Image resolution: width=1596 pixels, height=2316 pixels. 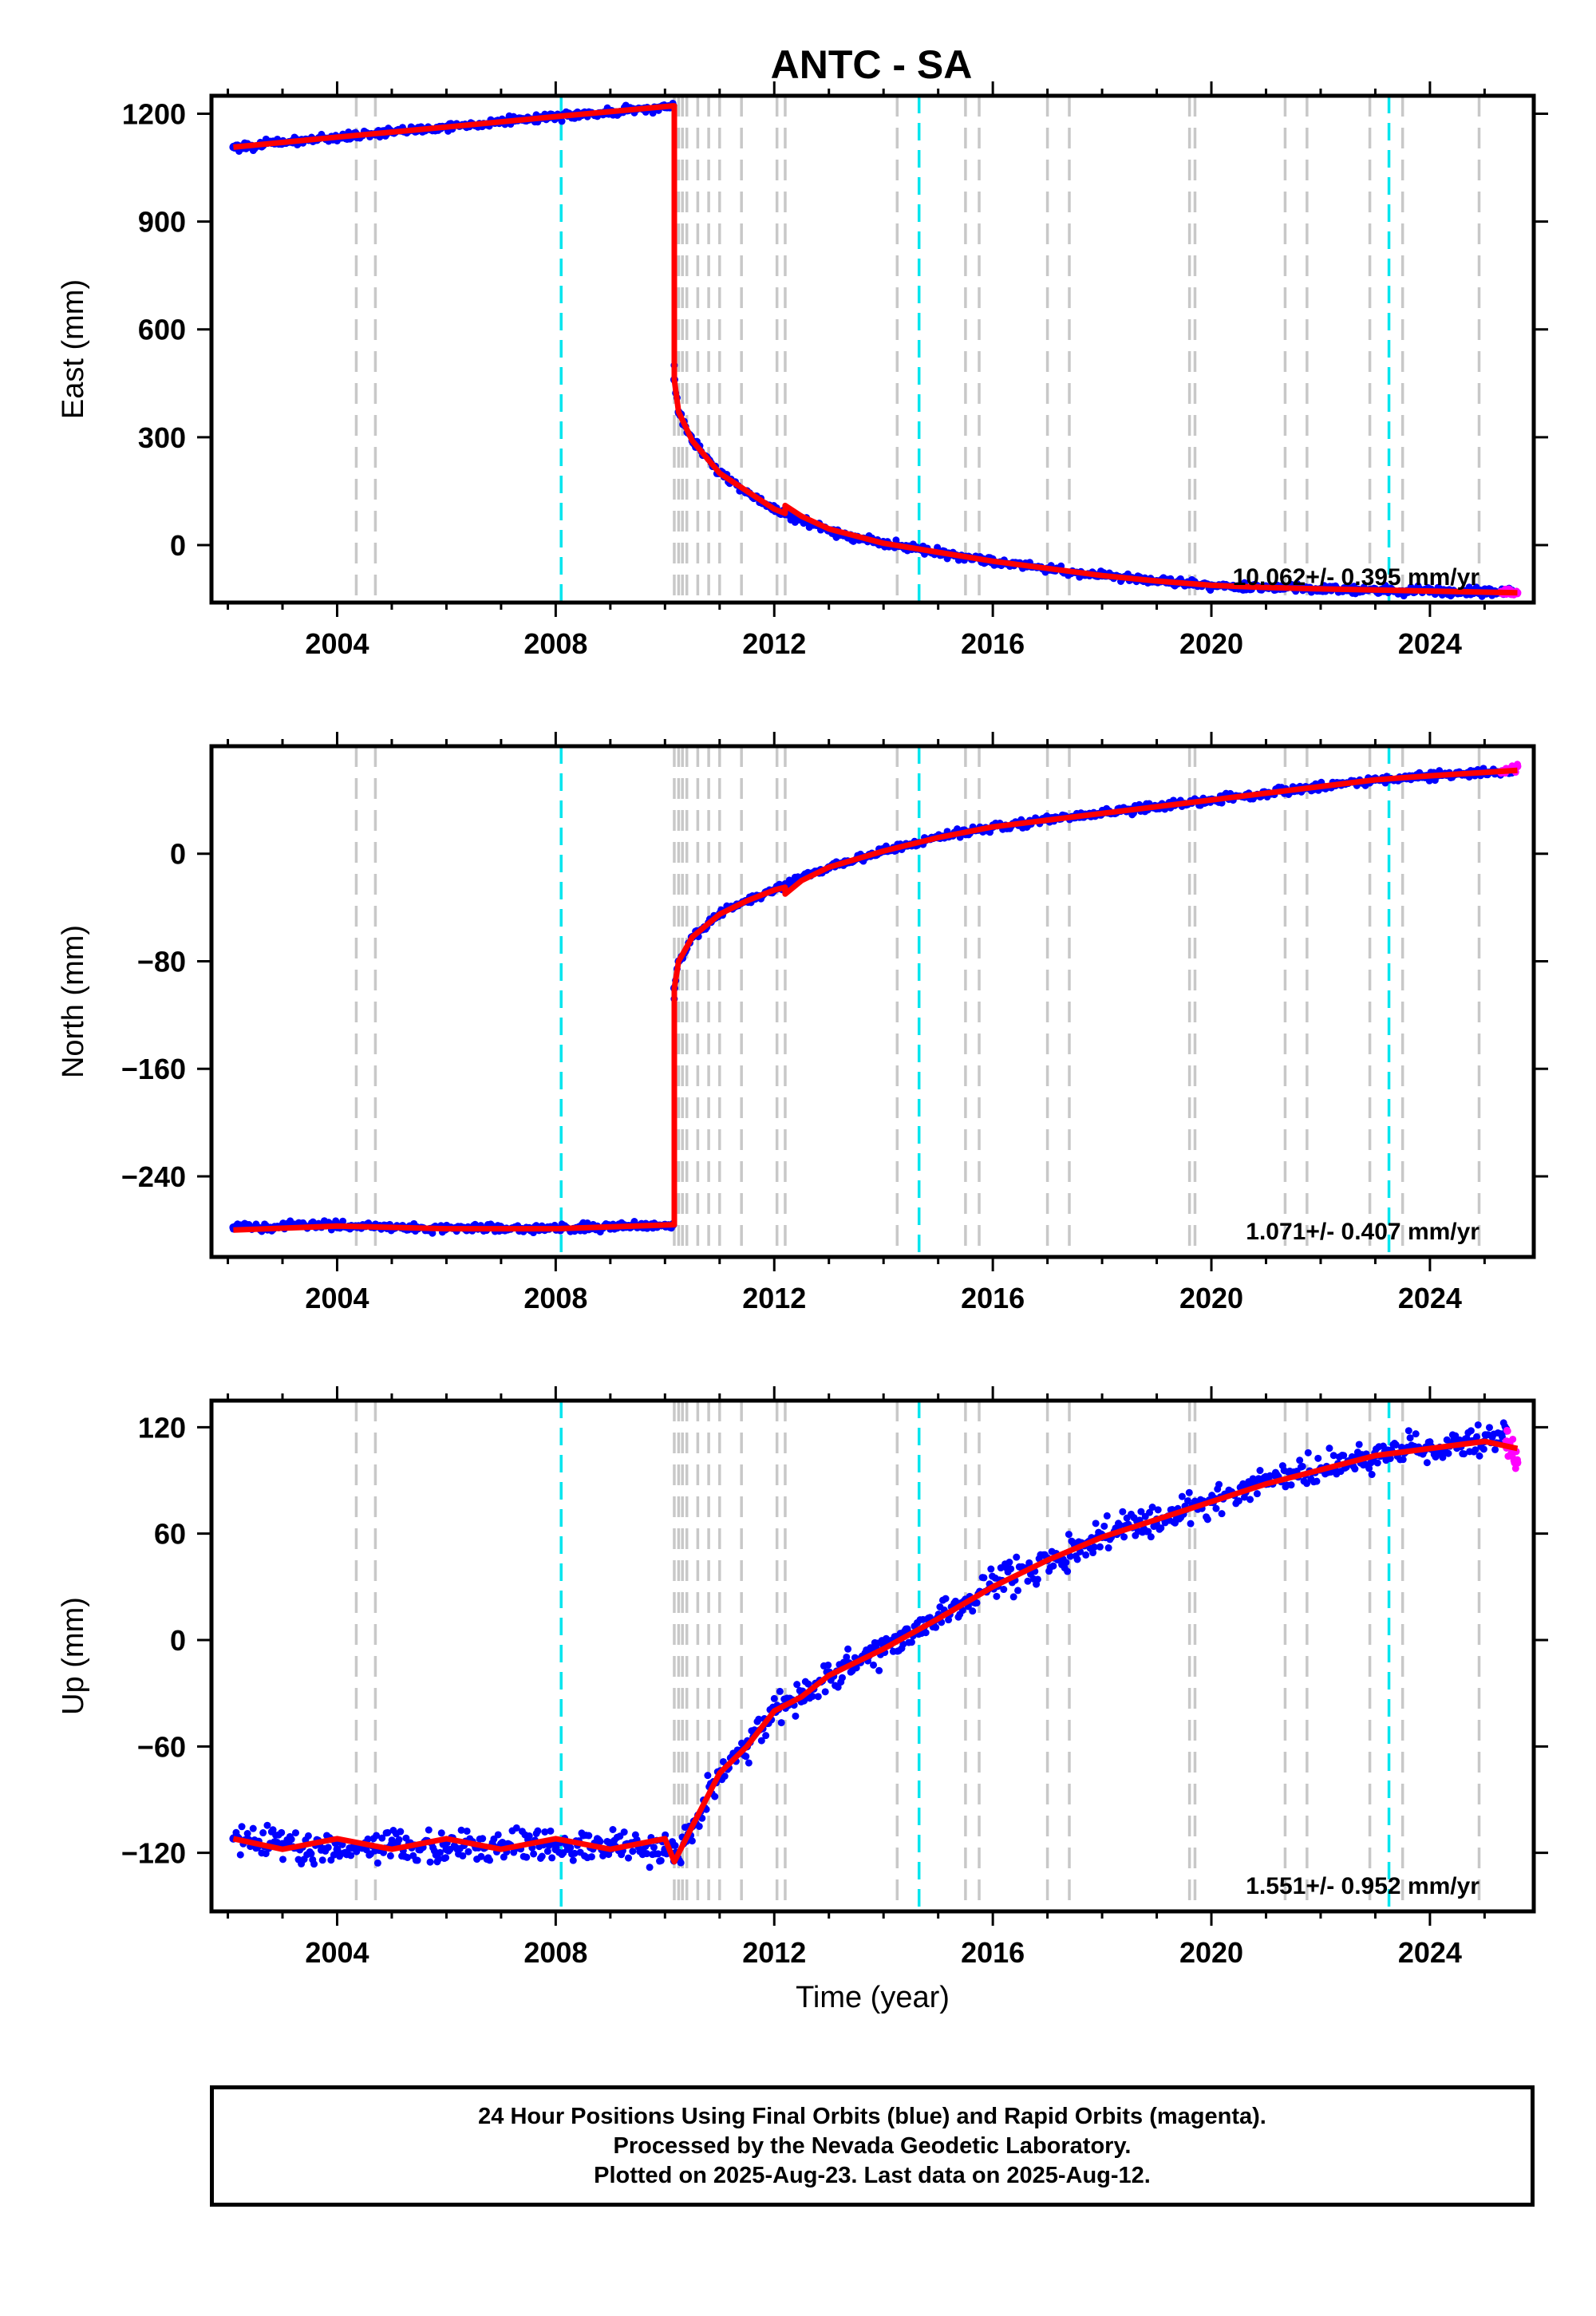 I want to click on east-y-tick-label: 900, so click(x=162, y=223).